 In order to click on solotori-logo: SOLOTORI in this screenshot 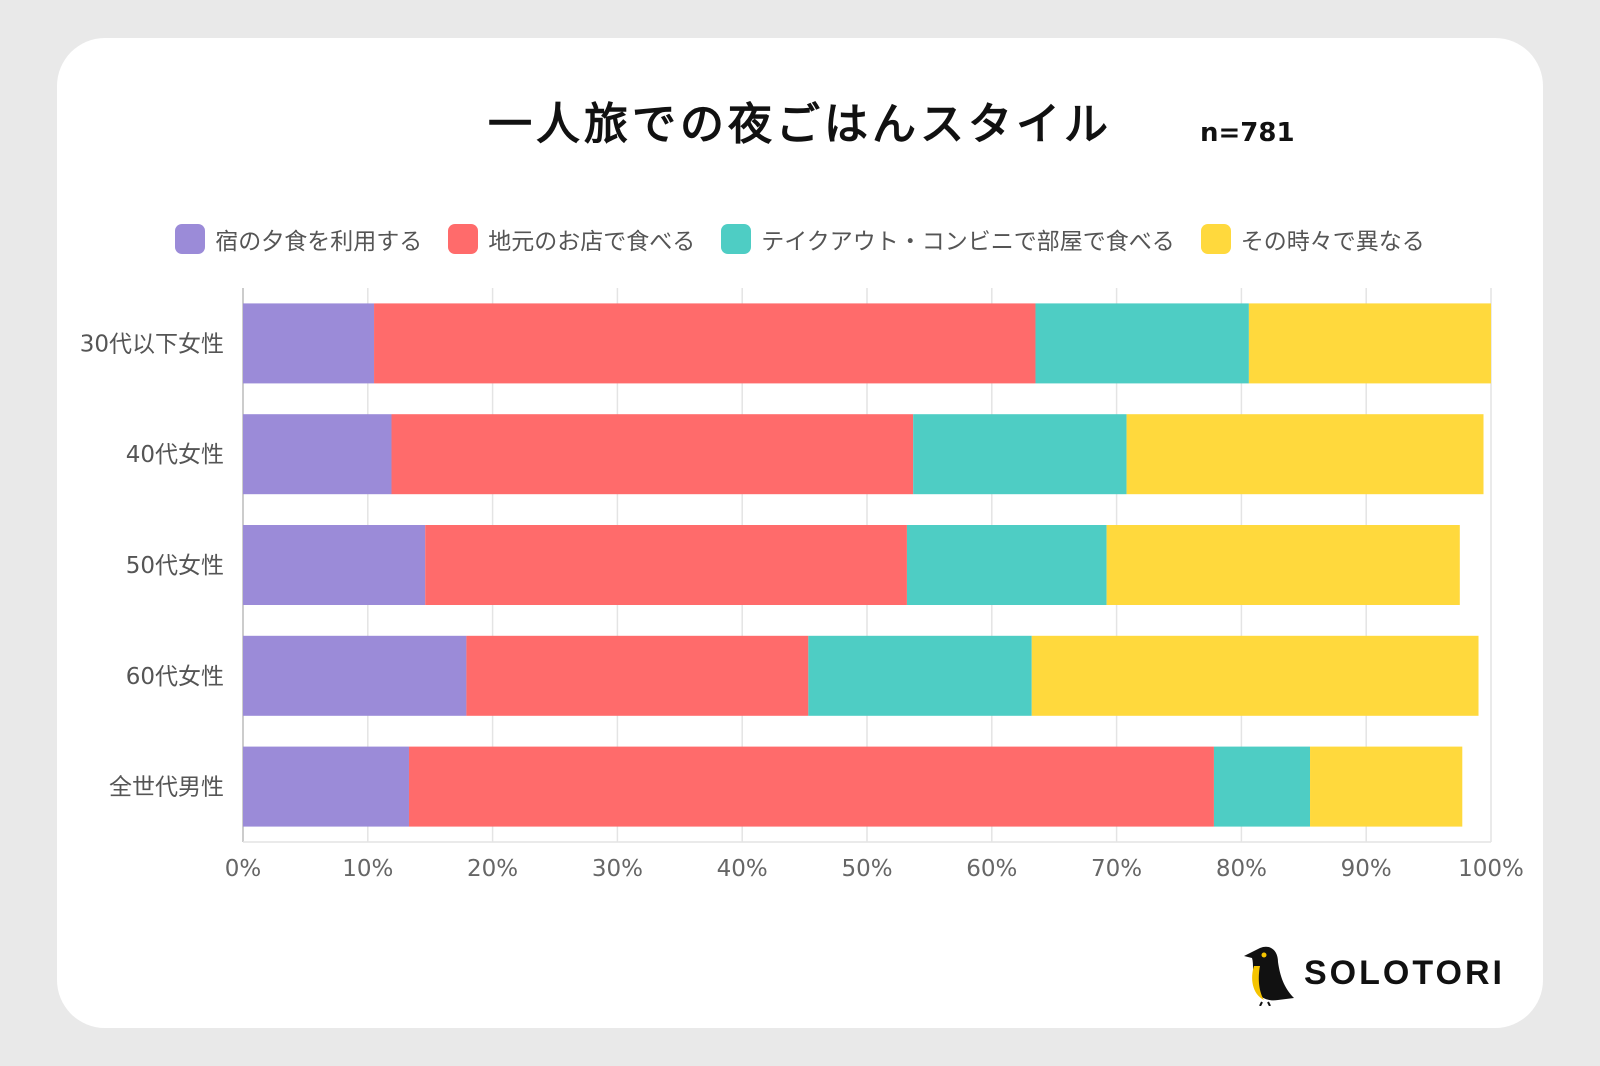, I will do `click(1372, 973)`.